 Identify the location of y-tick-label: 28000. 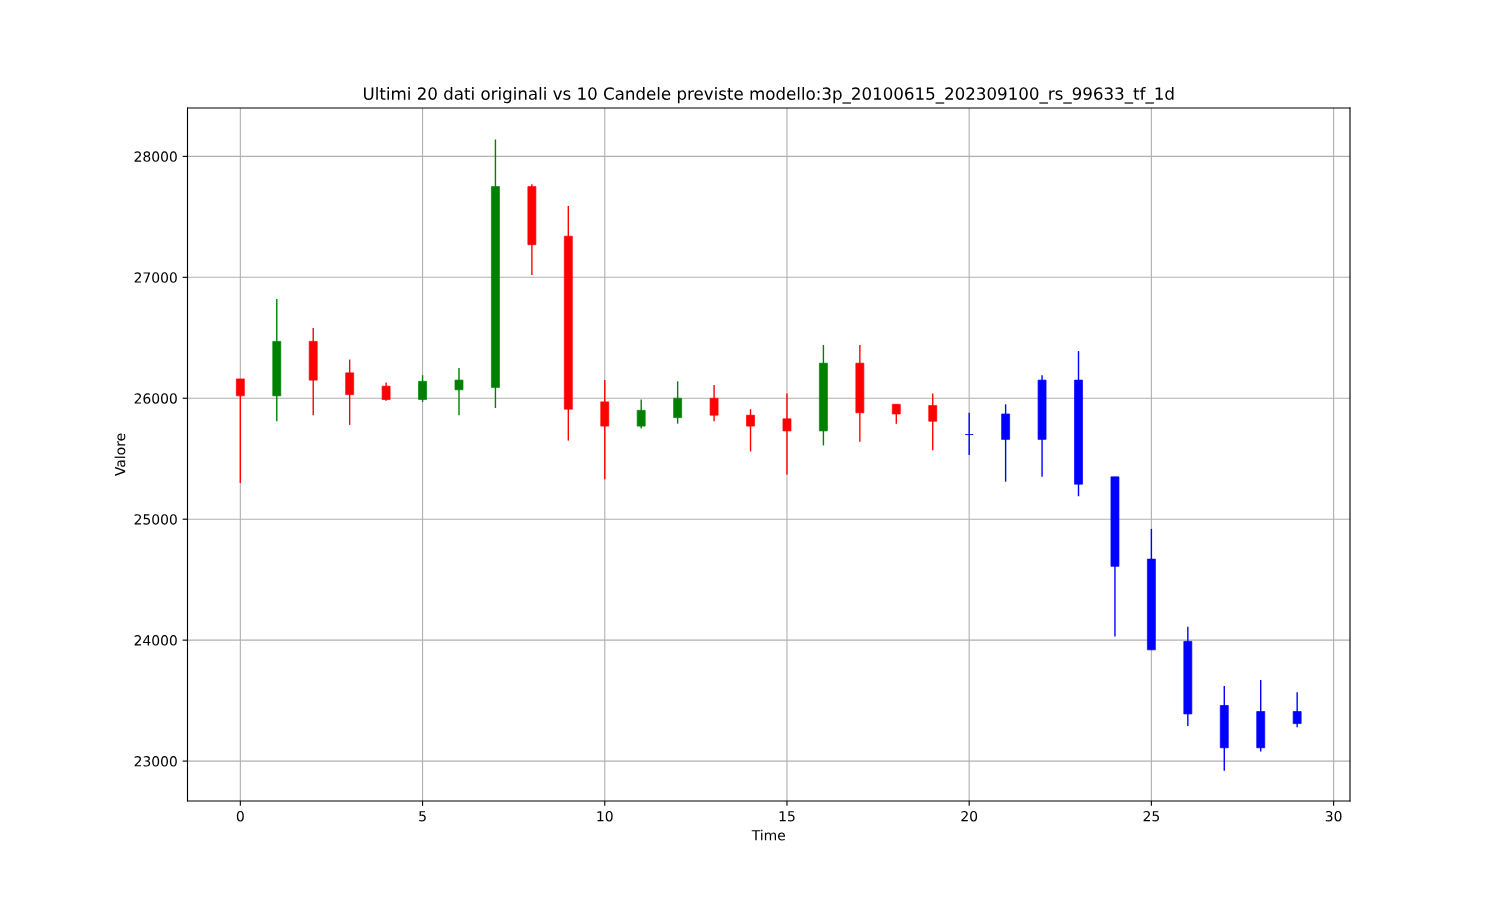
(155, 156).